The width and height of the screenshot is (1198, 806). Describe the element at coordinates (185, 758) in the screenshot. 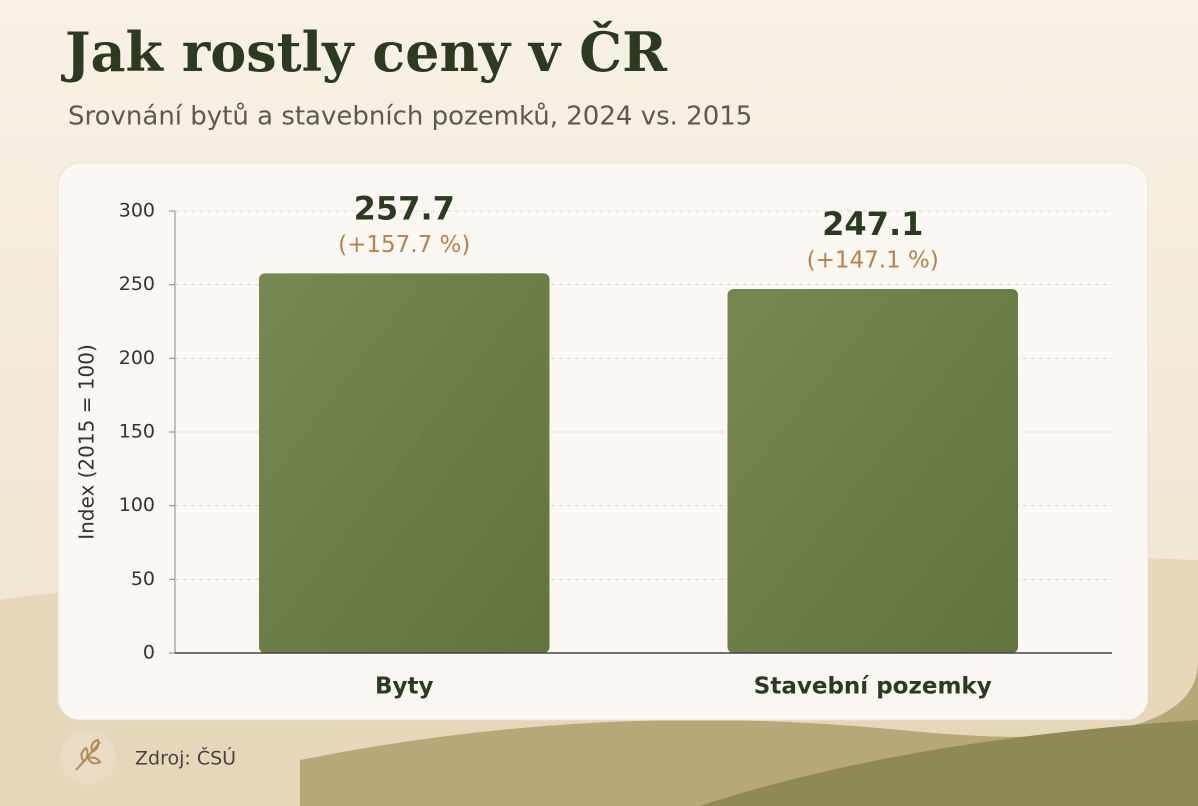

I see `source: Zdroj: ČSÚ` at that location.